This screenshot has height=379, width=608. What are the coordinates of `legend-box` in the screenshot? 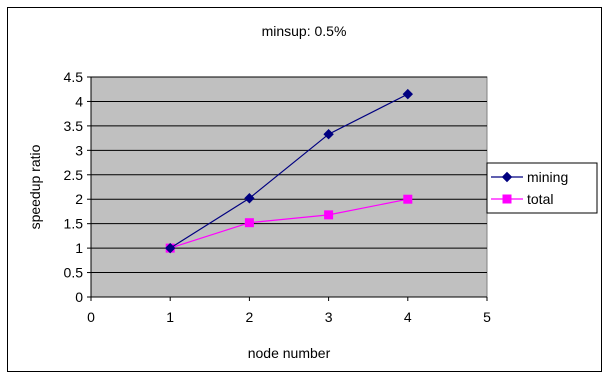 It's located at (542, 188).